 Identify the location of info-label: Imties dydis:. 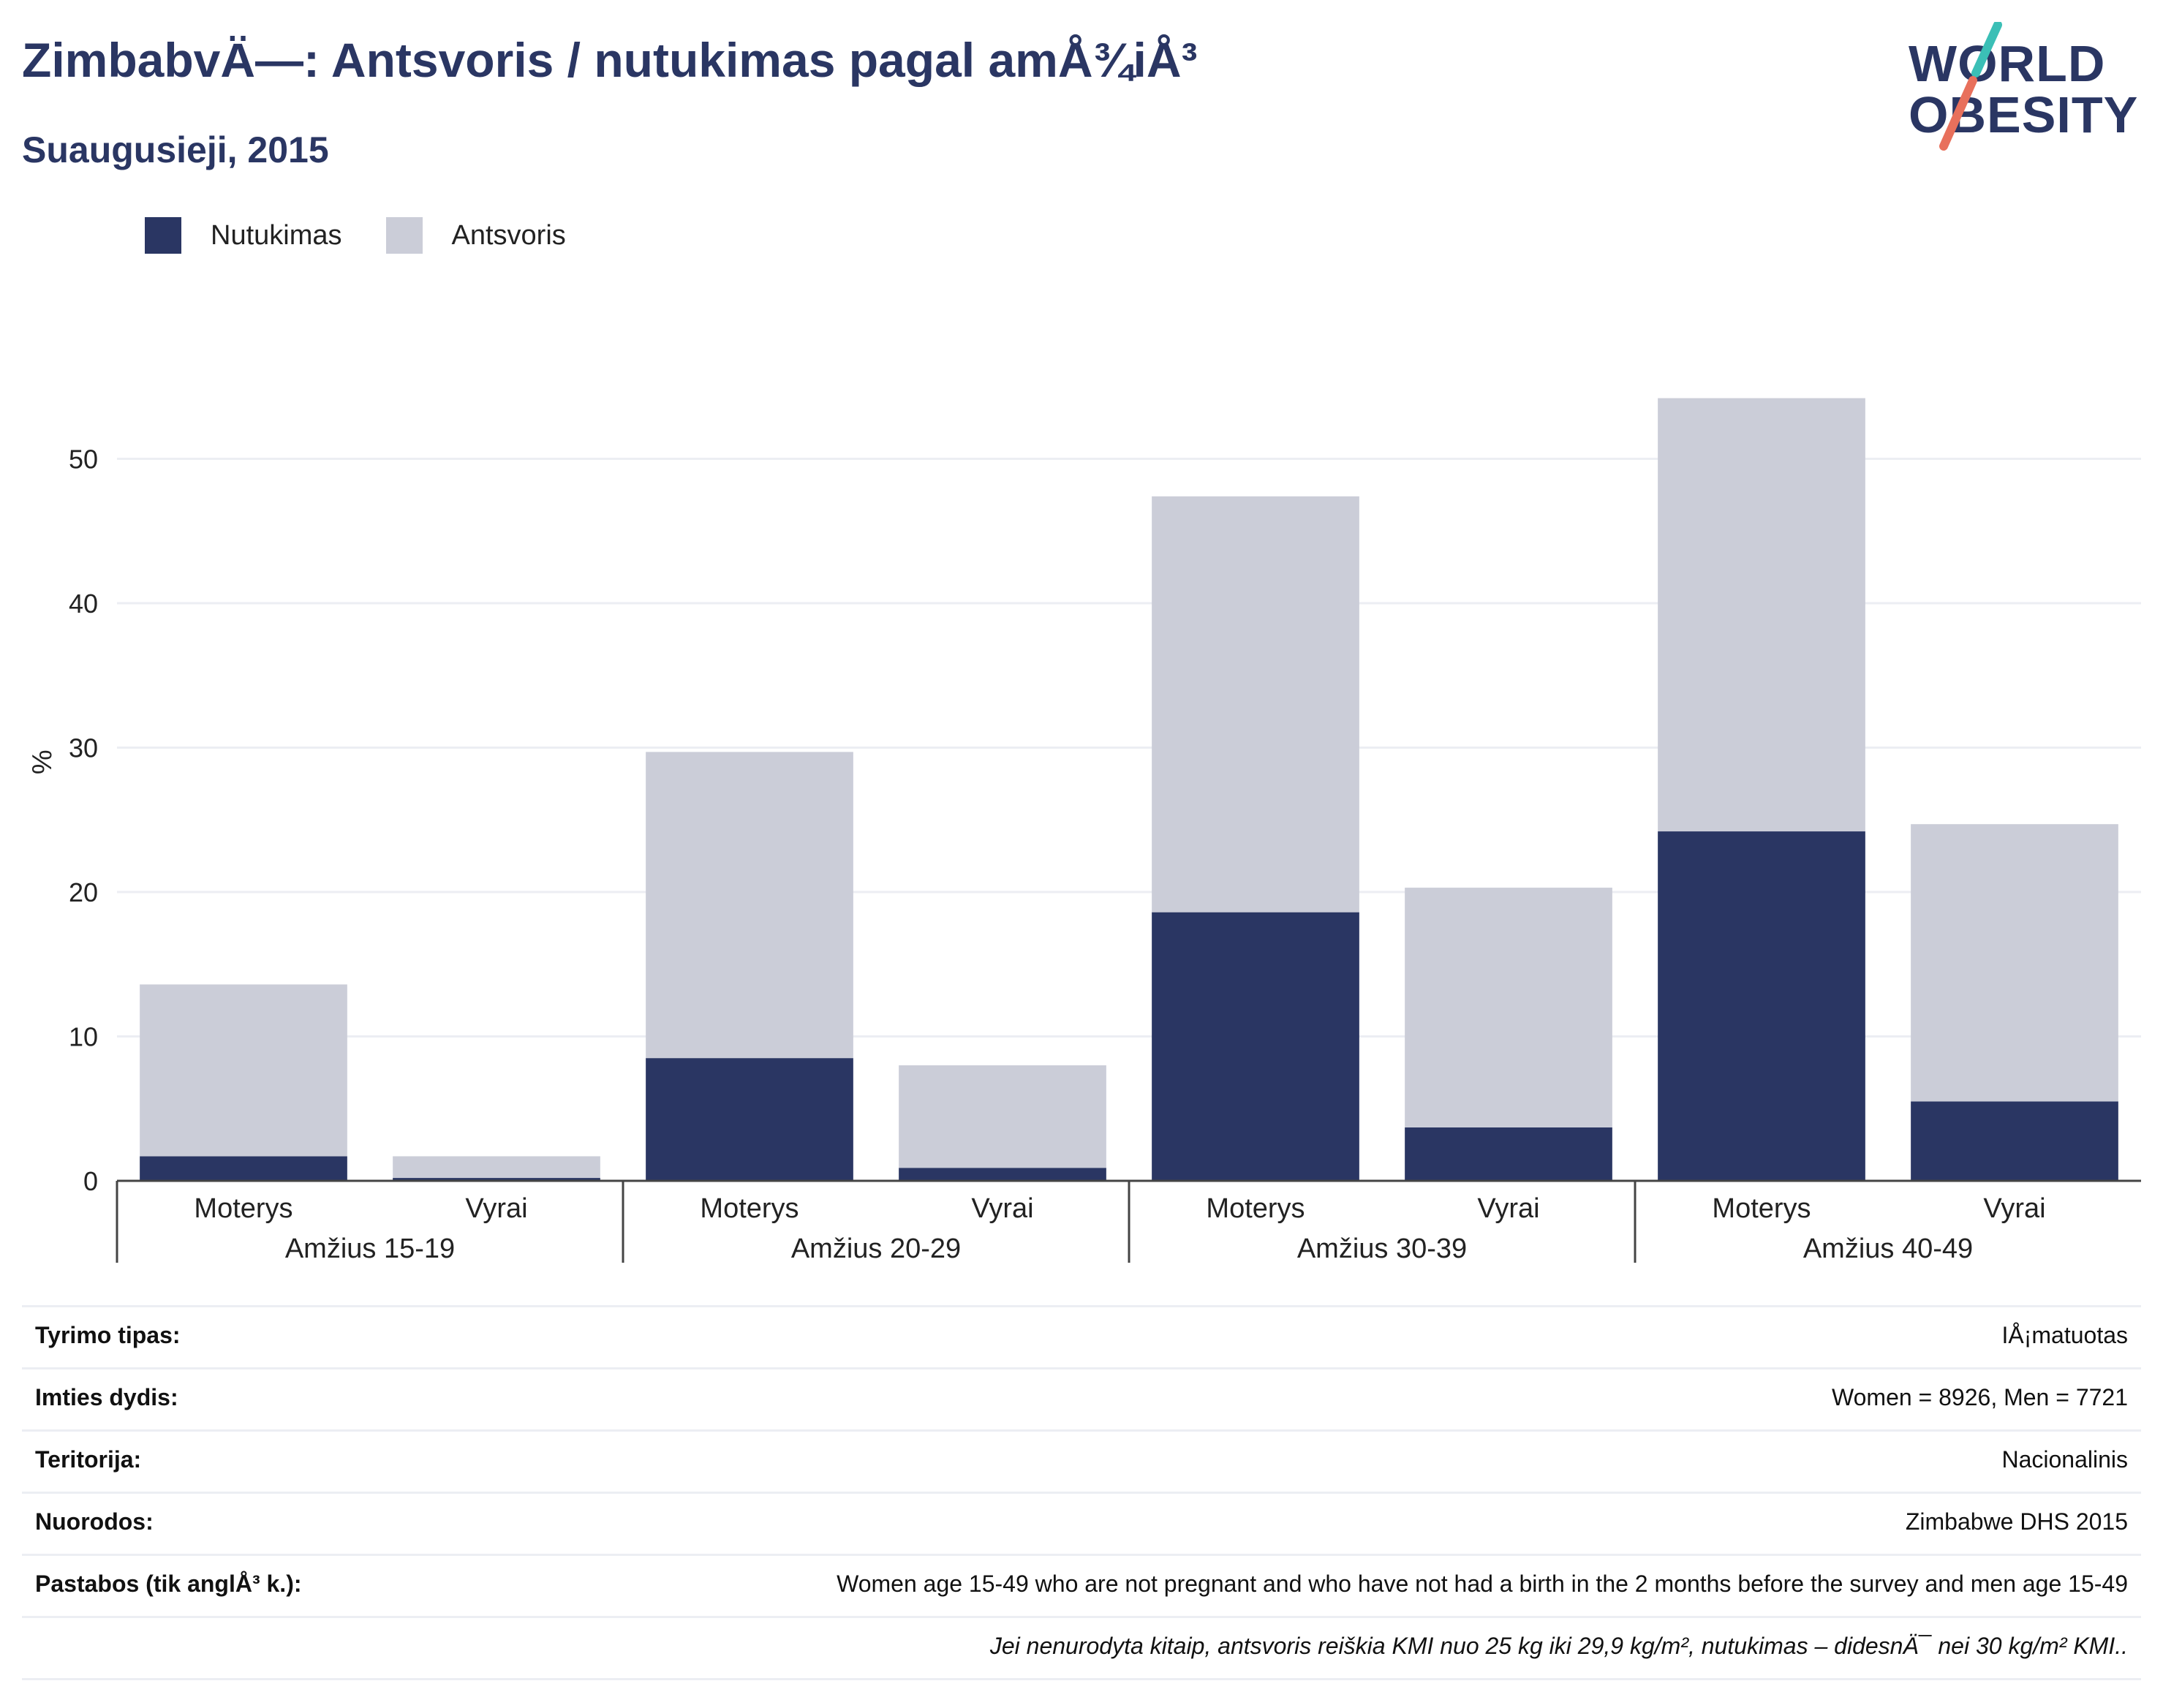
(107, 1397).